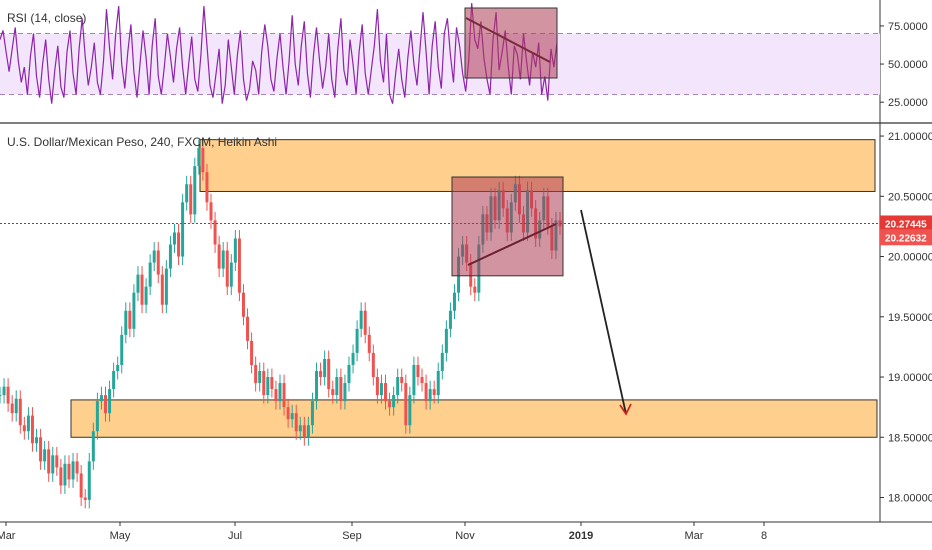 The height and width of the screenshot is (550, 932). I want to click on price-tick-label: 20.00000, so click(910, 258).